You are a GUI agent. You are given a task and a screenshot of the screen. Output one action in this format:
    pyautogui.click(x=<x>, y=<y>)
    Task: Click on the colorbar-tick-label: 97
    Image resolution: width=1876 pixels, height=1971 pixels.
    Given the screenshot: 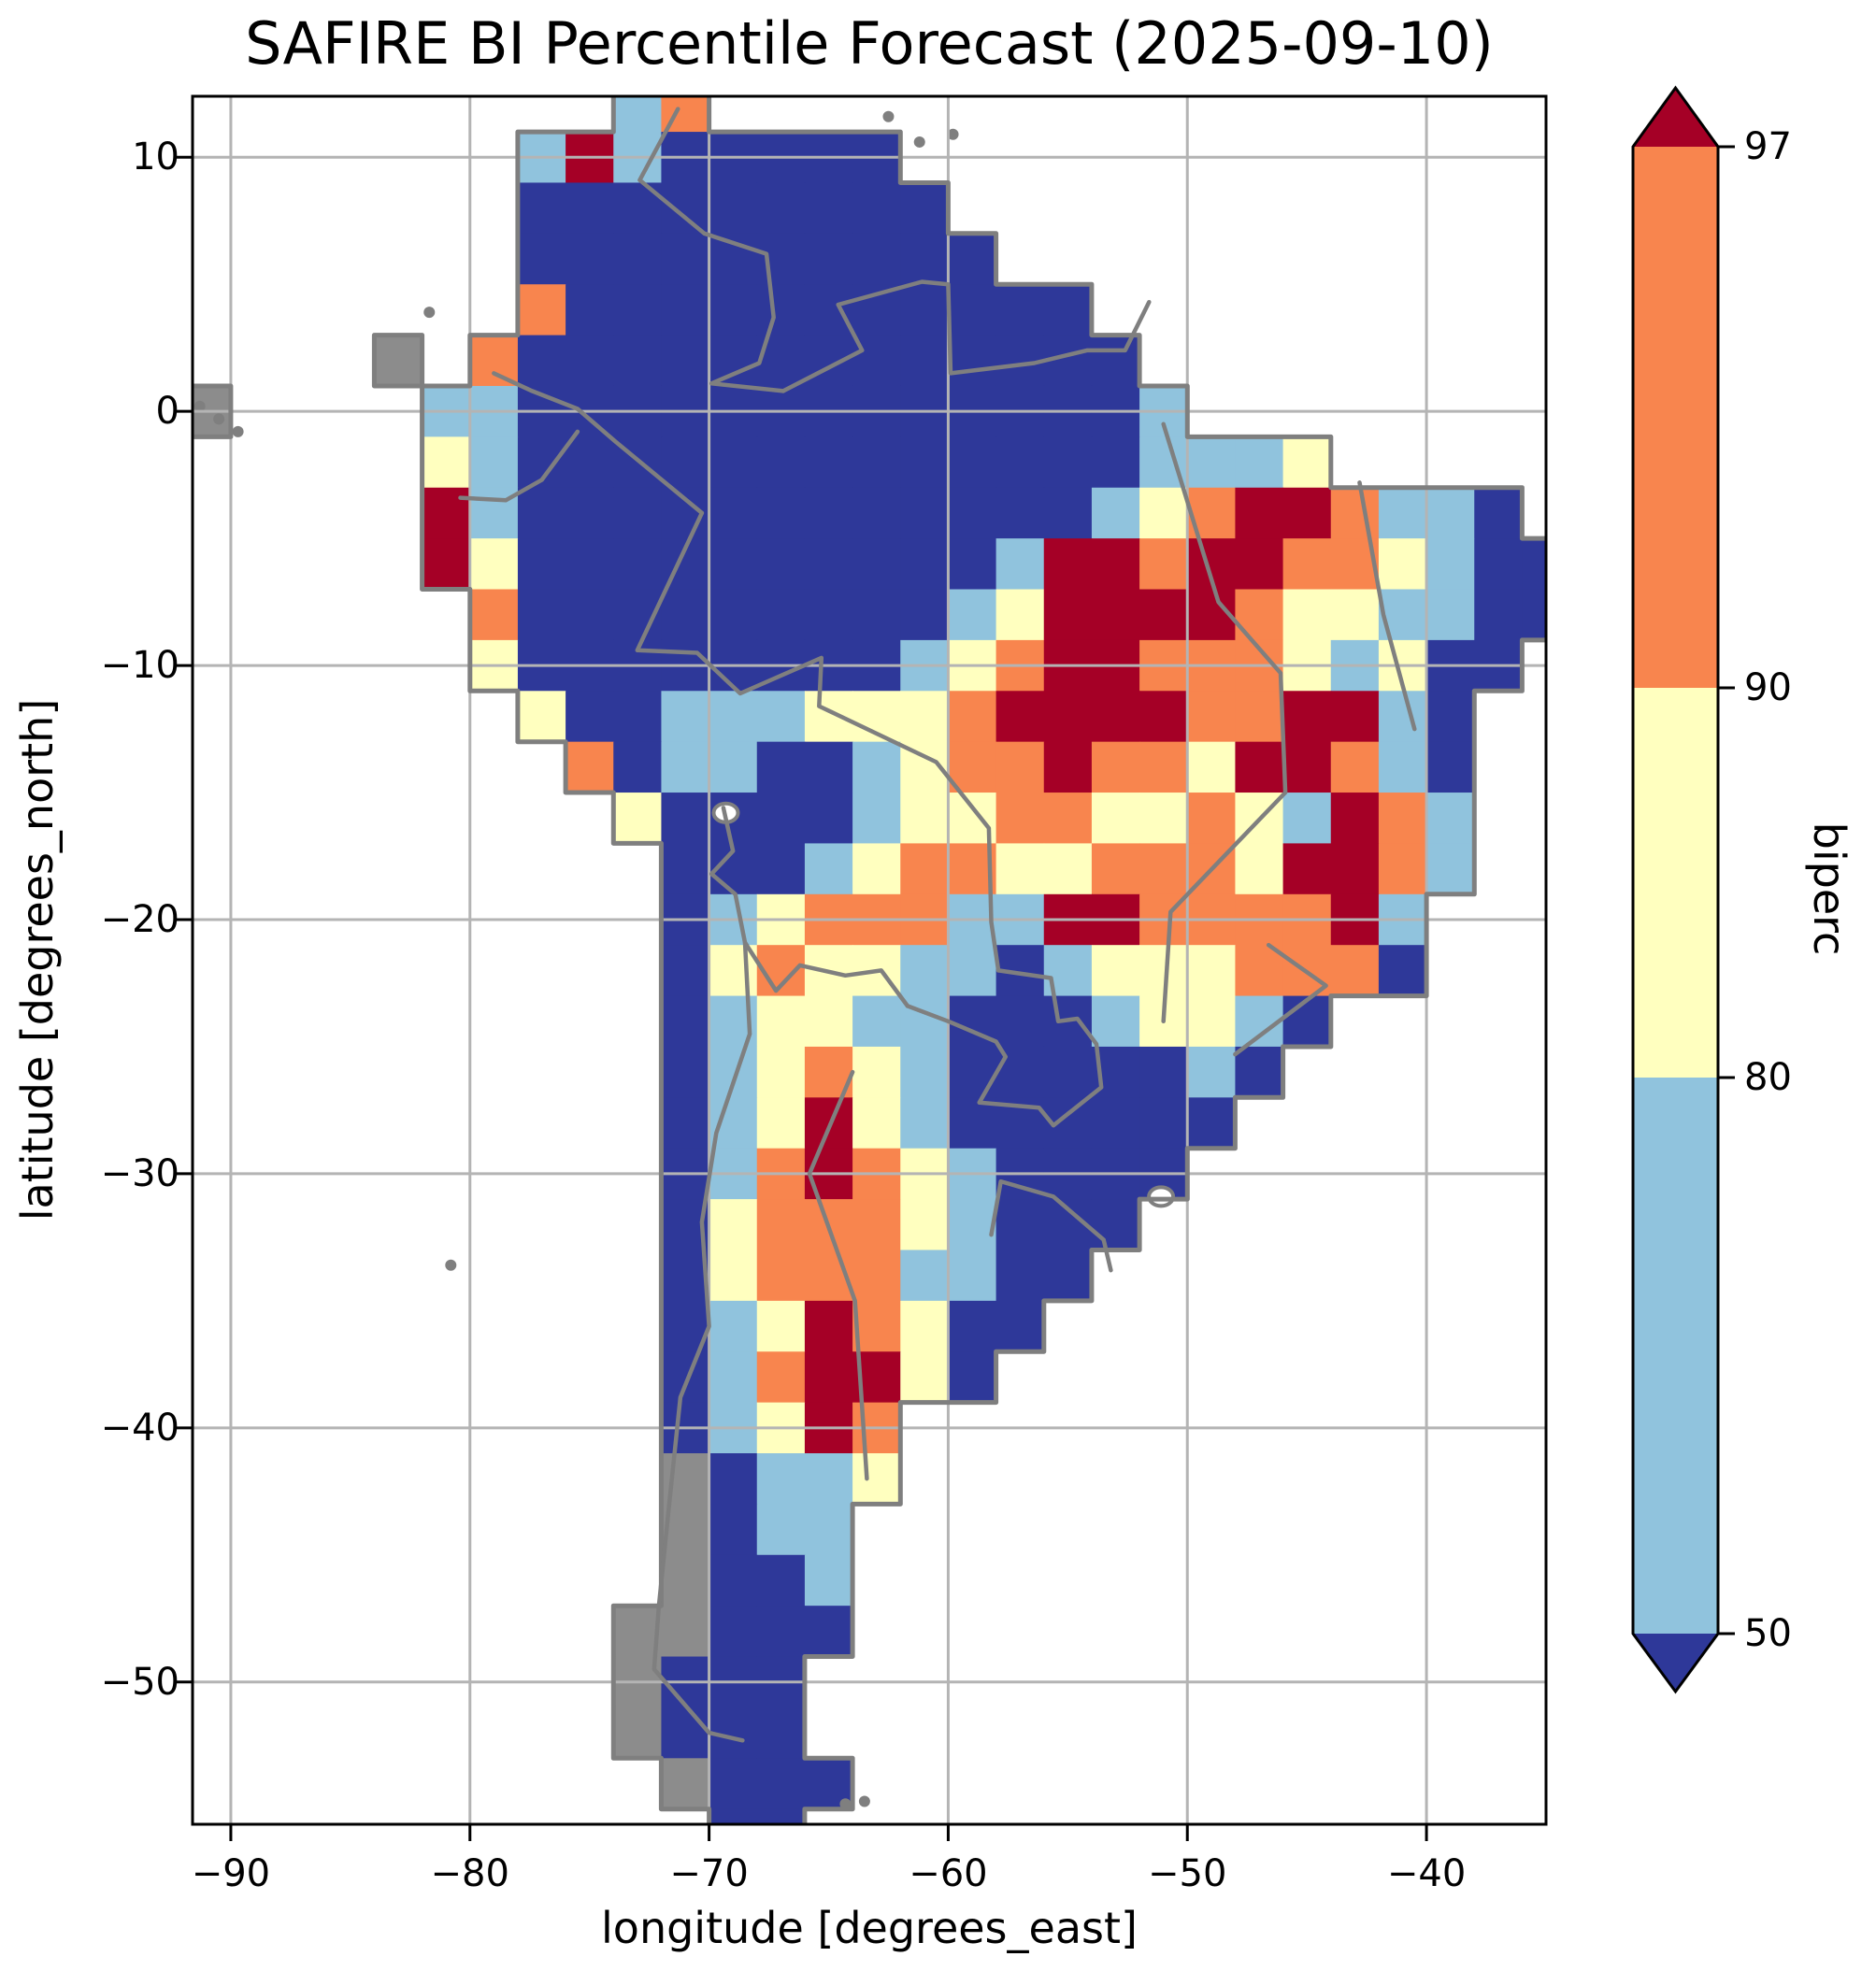 What is the action you would take?
    pyautogui.click(x=1768, y=146)
    